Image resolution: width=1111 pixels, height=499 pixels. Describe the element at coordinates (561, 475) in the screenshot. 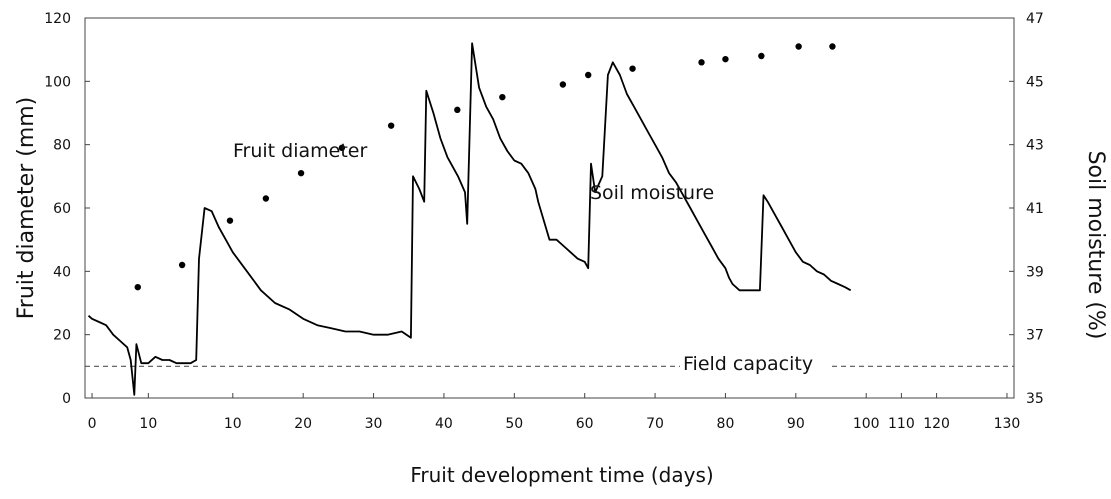

I see `x-axis-title: Fruit development time (days)` at that location.